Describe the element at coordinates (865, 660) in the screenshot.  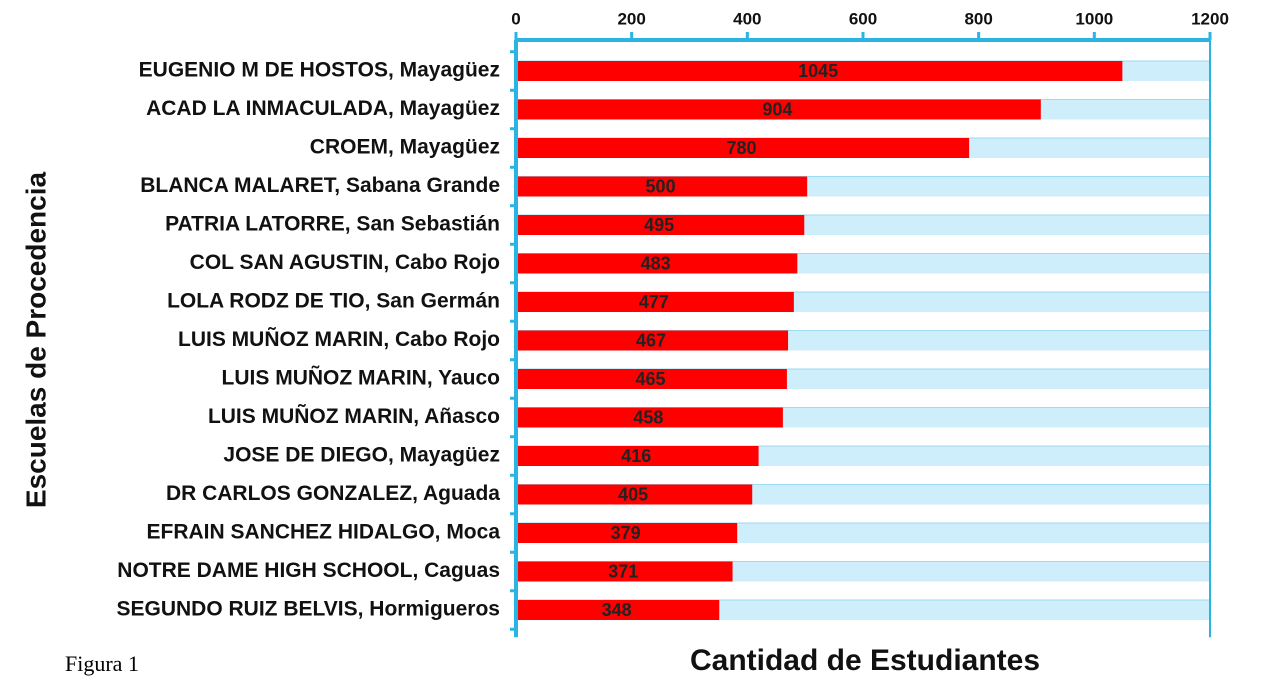
I see `x-axis-label: Cantidad de Estudiantes` at that location.